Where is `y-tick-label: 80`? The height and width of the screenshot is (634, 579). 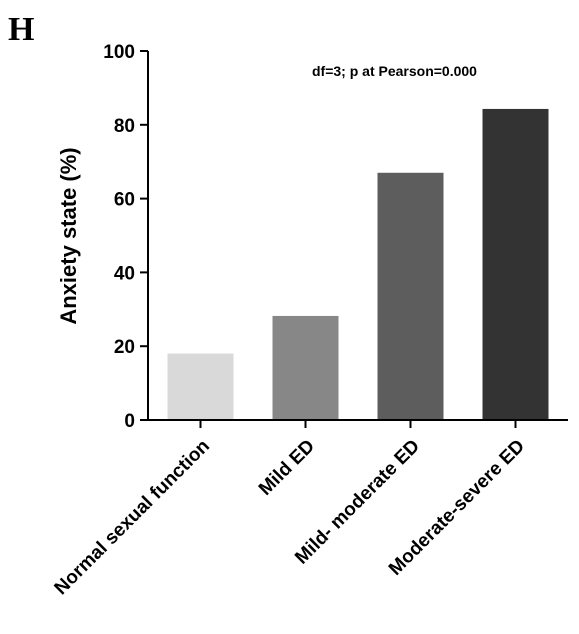 y-tick-label: 80 is located at coordinates (124, 126).